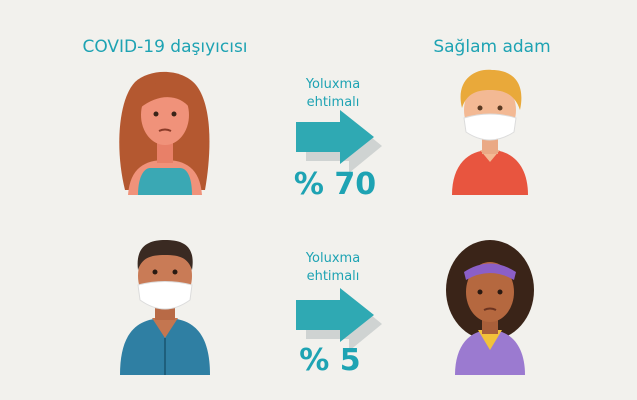  What do you see at coordinates (491, 47) in the screenshot?
I see `header-right: Sağlam adam` at bounding box center [491, 47].